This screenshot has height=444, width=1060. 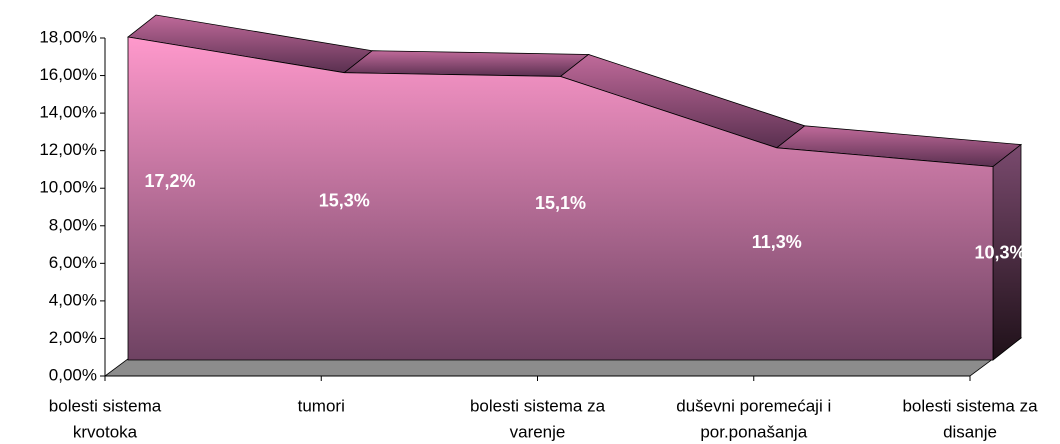 I want to click on data-label: 15,3%, so click(x=344, y=201).